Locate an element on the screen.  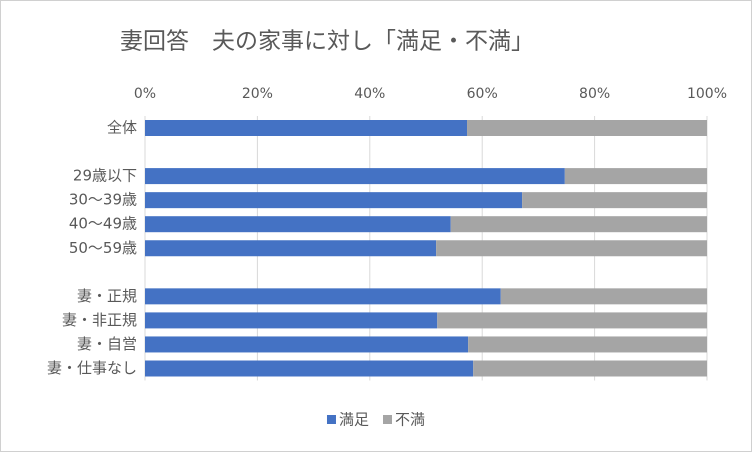
y-tick-label: 30～39歳 is located at coordinates (103, 200).